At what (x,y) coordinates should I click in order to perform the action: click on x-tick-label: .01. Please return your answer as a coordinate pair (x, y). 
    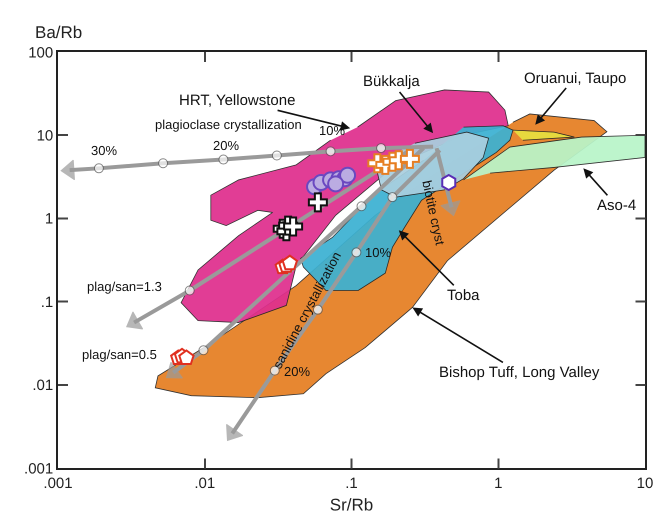
    Looking at the image, I should click on (205, 483).